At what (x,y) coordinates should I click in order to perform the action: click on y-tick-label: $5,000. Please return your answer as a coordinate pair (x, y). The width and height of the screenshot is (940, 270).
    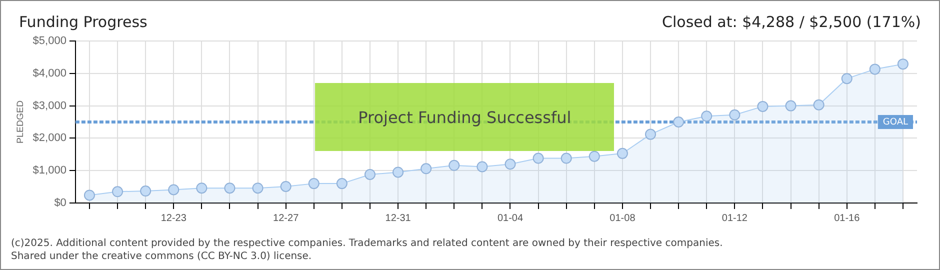
    Looking at the image, I should click on (49, 41).